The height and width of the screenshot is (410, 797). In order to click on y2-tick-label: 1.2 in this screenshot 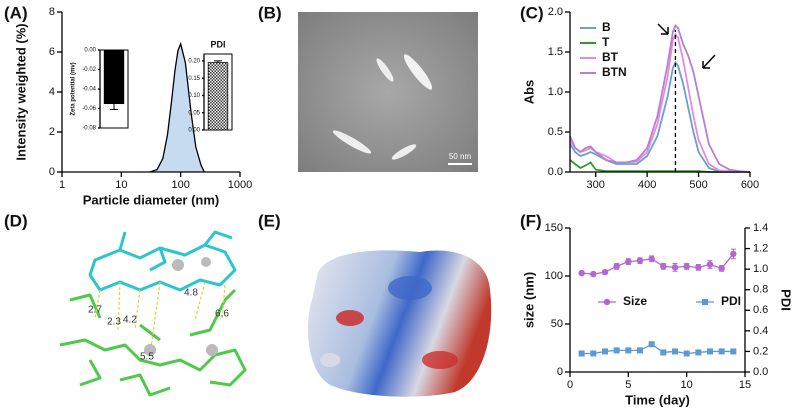, I will do `click(760, 248)`.